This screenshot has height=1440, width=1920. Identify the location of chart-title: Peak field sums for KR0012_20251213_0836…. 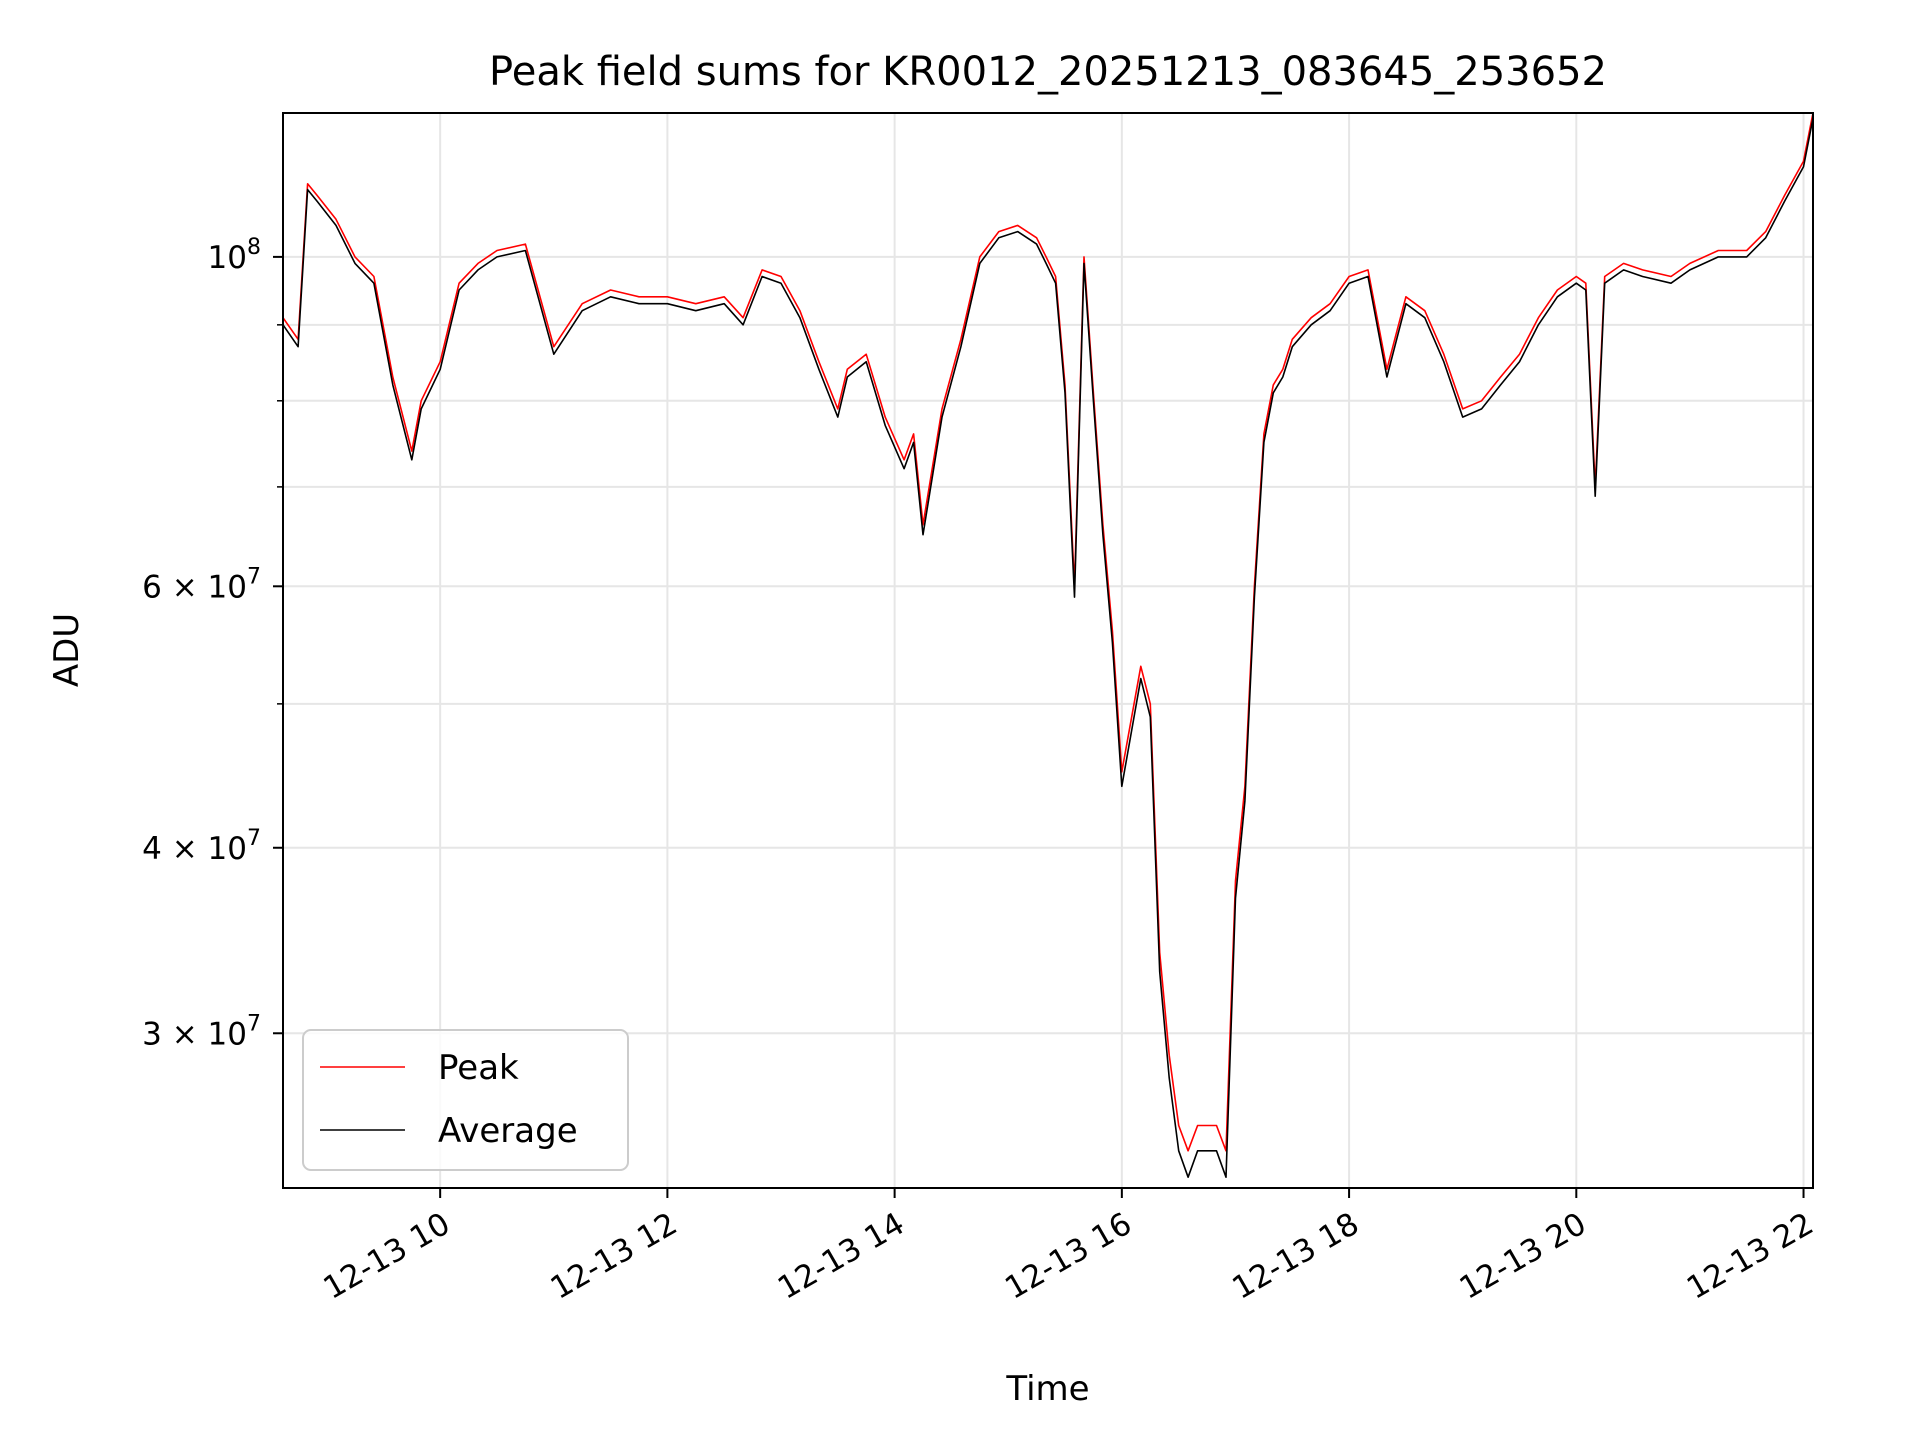
(1048, 72).